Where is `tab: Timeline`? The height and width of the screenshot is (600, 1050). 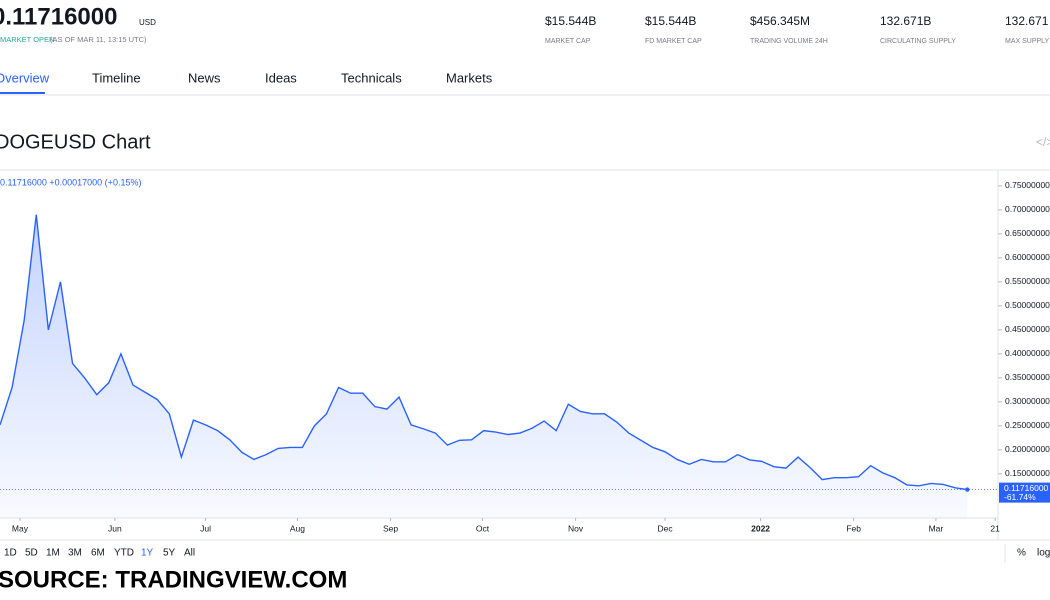 tab: Timeline is located at coordinates (116, 77).